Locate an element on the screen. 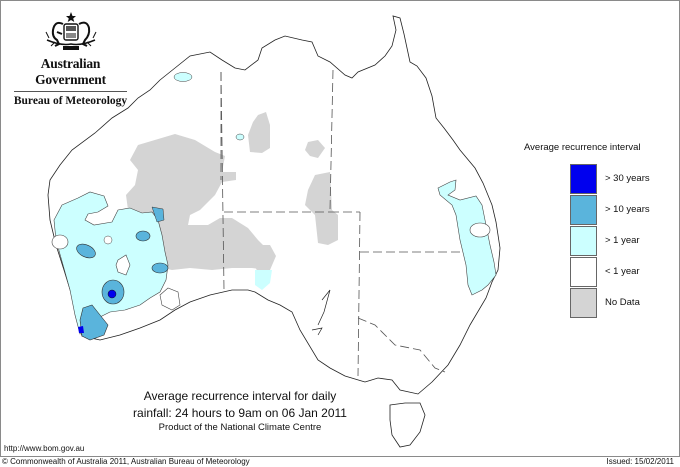 This screenshot has width=680, height=467. gt1-qld-east is located at coordinates (467, 237).